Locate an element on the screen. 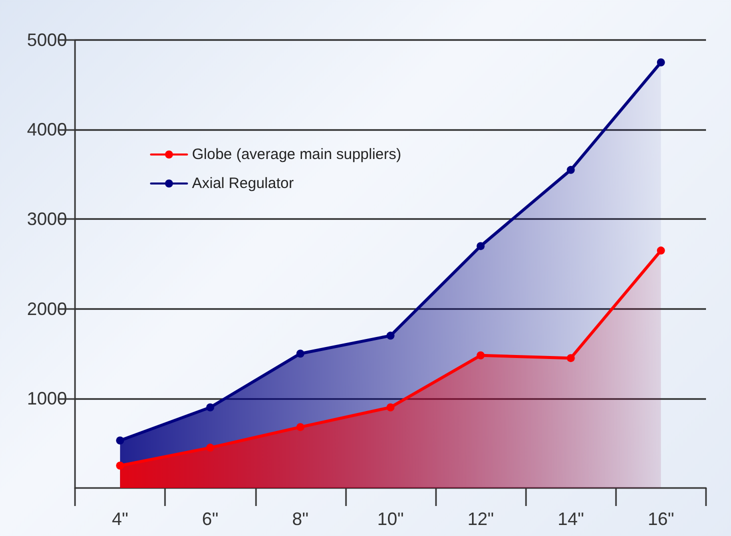 This screenshot has width=731, height=536. x-tick-label: 6" is located at coordinates (210, 519).